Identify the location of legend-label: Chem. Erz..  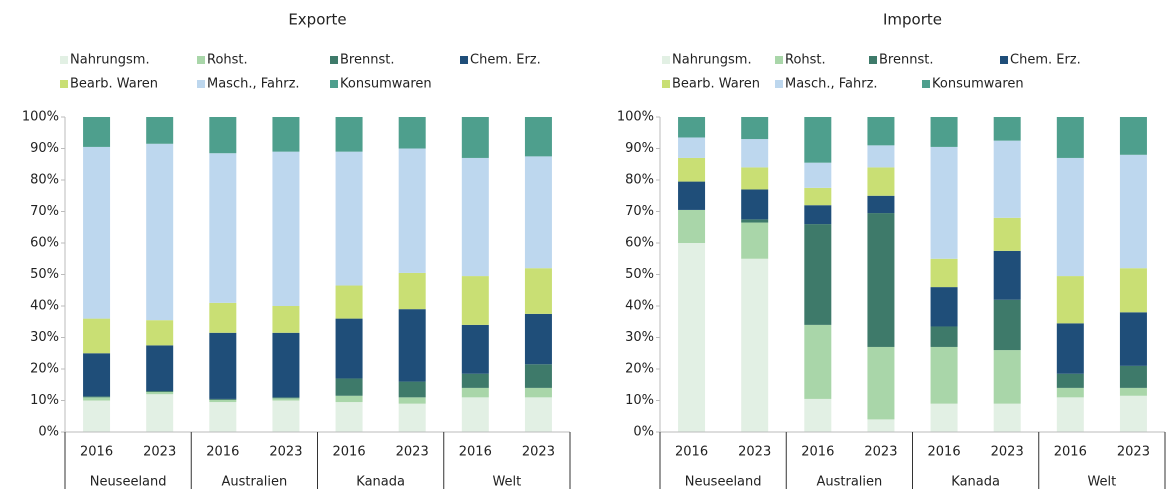
(505, 60).